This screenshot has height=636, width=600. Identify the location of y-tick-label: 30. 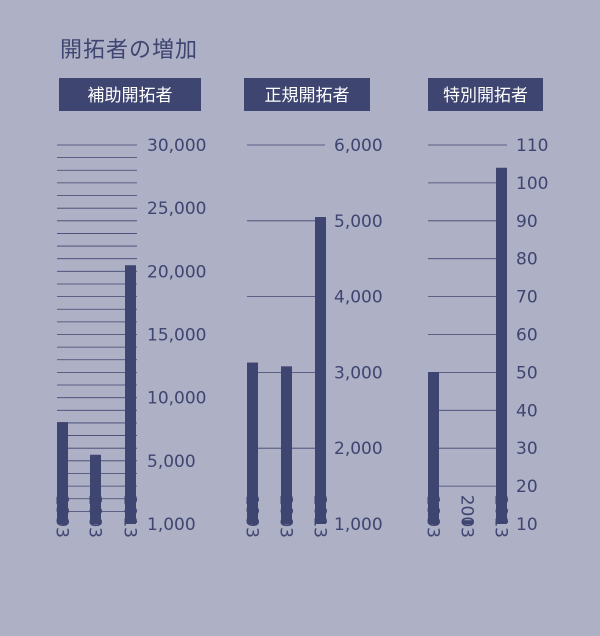
(527, 449).